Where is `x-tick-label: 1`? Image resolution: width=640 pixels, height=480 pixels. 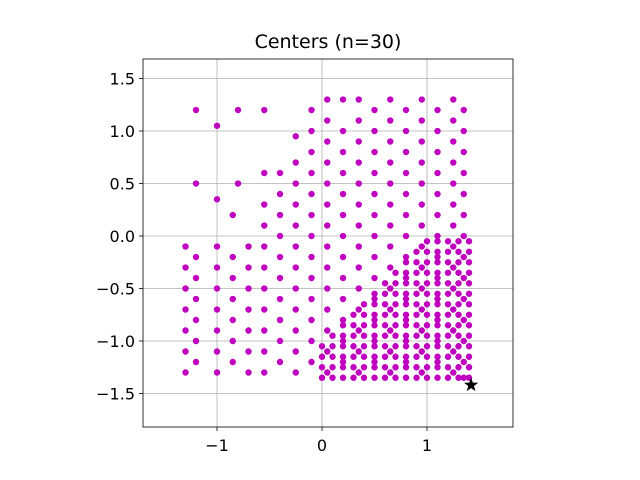 x-tick-label: 1 is located at coordinates (427, 445).